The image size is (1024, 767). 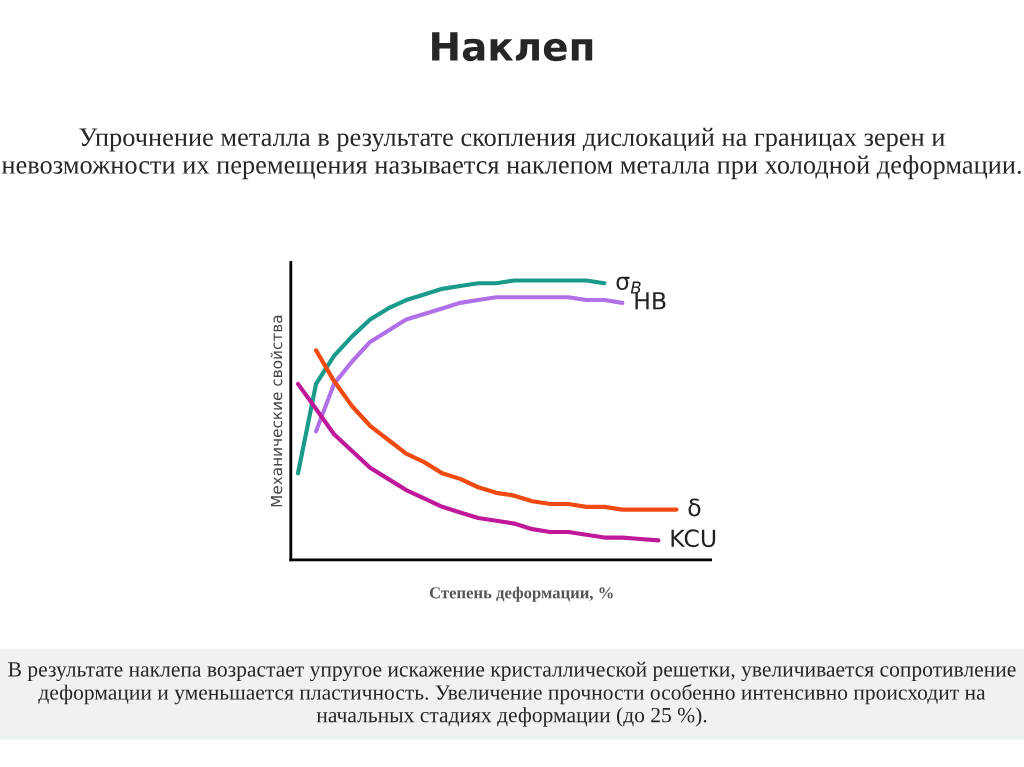 I want to click on series-label: KCU, so click(x=693, y=538).